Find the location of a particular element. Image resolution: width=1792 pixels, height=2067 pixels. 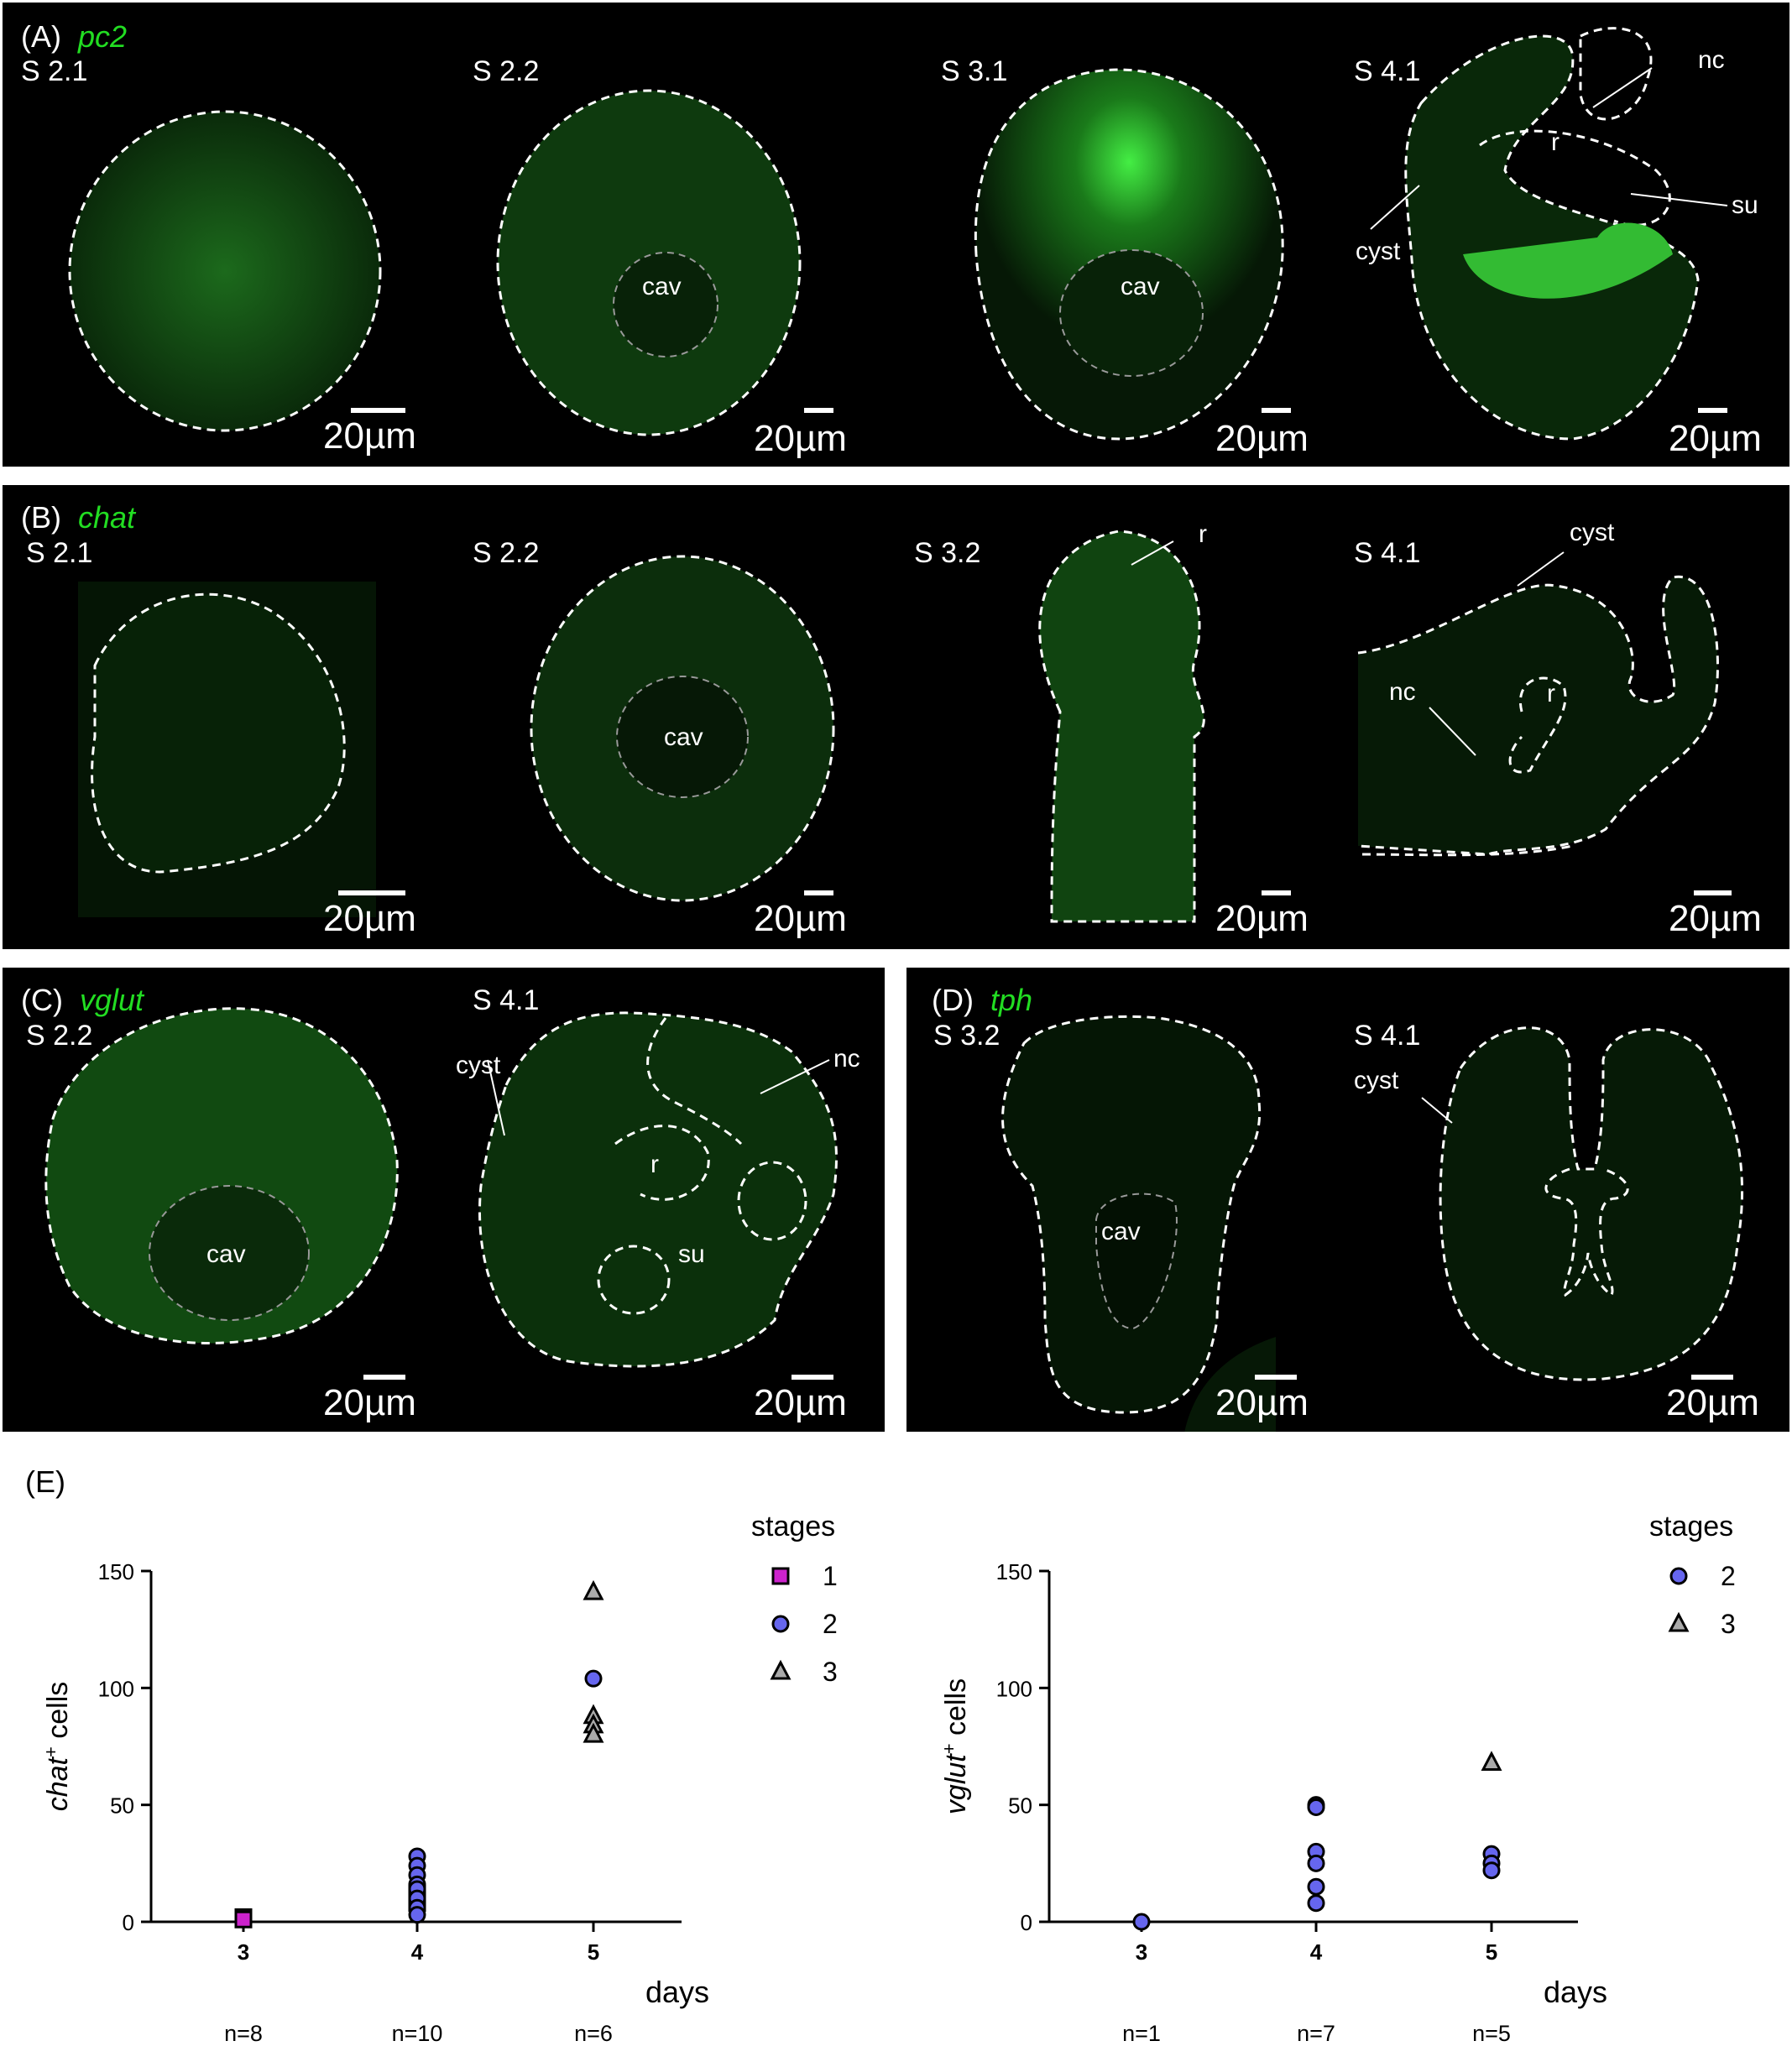

panel-letter: (A) is located at coordinates (41, 36).